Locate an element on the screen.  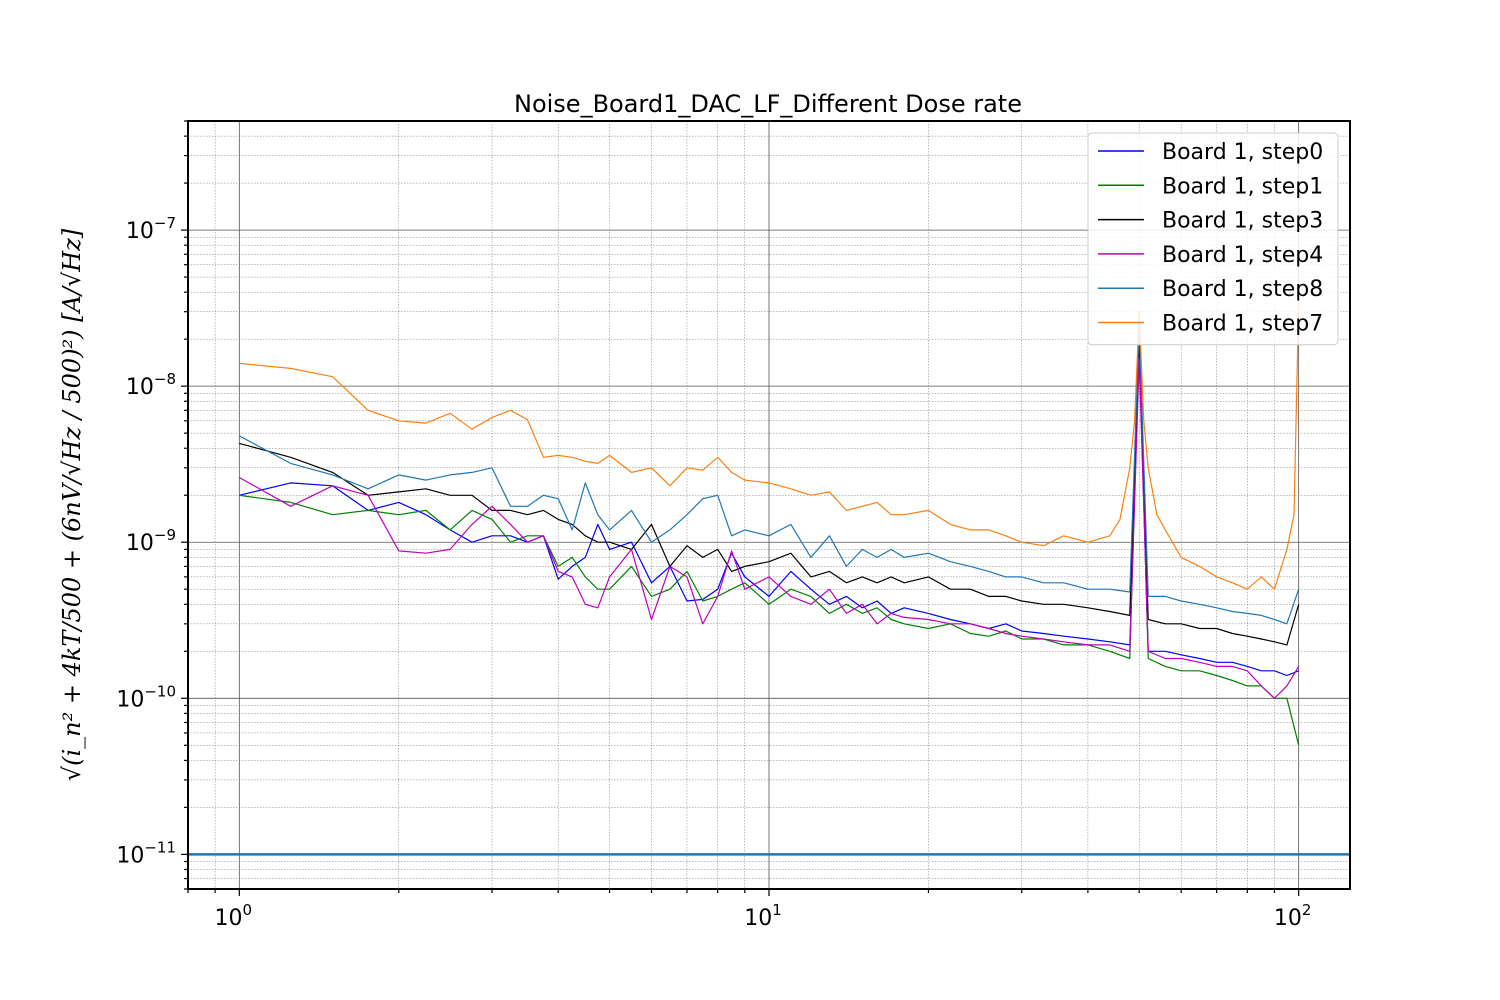
x-tick-label: 10⁰ is located at coordinates (234, 916).